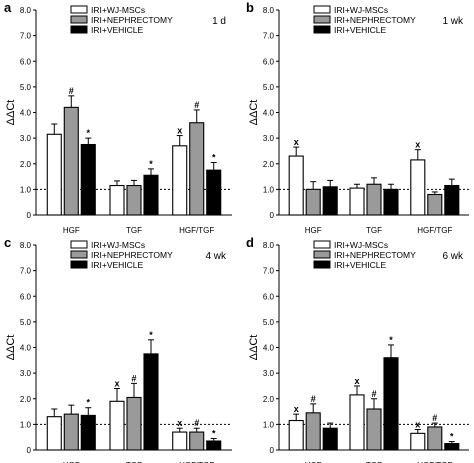 The width and height of the screenshot is (474, 463). Describe the element at coordinates (216, 256) in the screenshot. I see `time-label: 4 wk` at that location.